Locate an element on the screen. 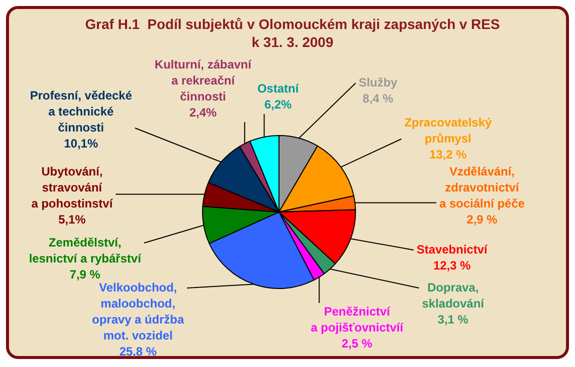 This screenshot has width=575, height=367. data-label: 6,2% is located at coordinates (278, 104).